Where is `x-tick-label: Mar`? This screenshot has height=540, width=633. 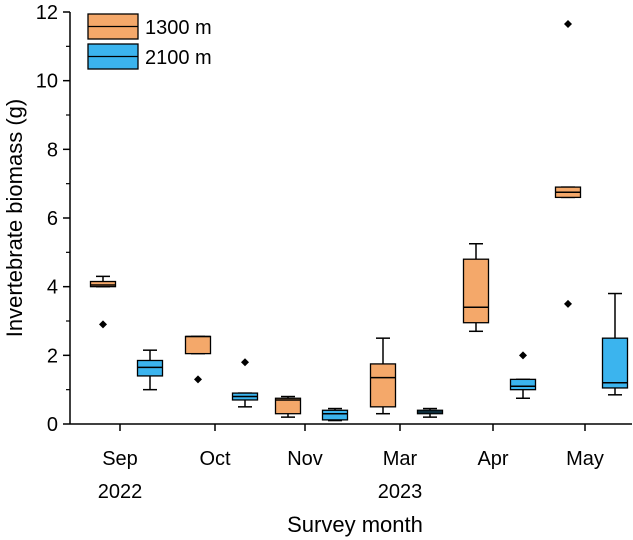 x-tick-label: Mar is located at coordinates (400, 459).